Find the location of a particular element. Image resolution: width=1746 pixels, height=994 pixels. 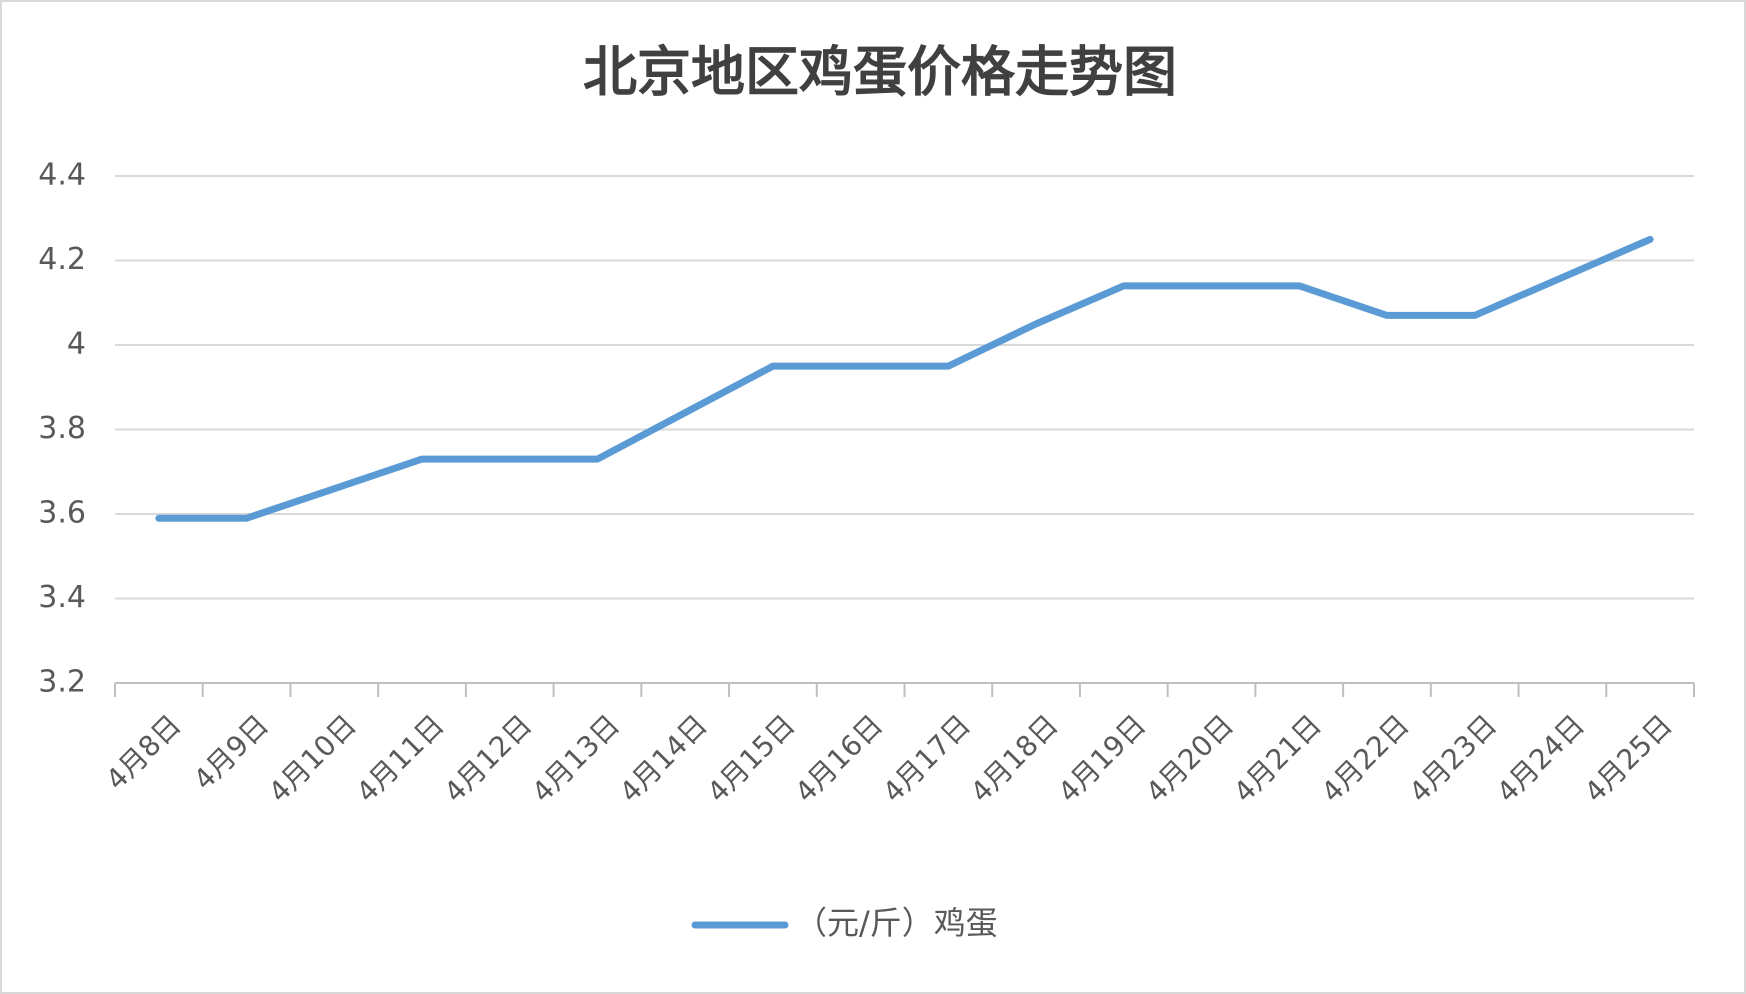

y-tick-label: 3.2 is located at coordinates (62, 682).